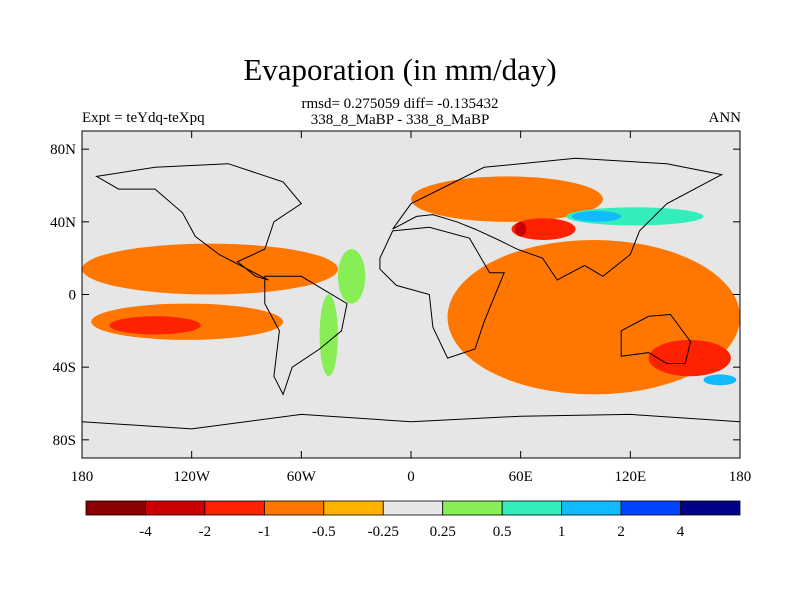  What do you see at coordinates (63, 150) in the screenshot?
I see `y-tick-label: 80N` at bounding box center [63, 150].